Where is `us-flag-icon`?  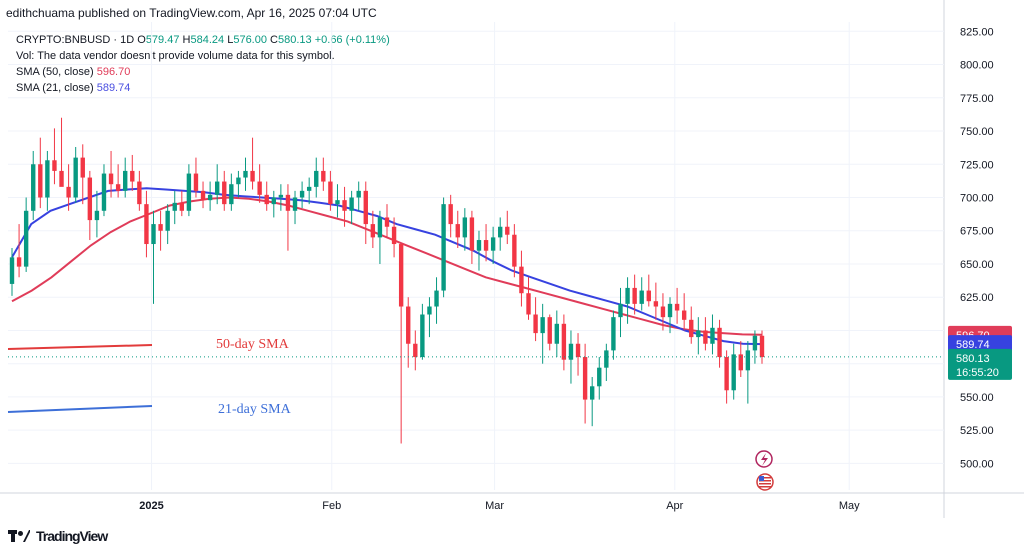
us-flag-icon is located at coordinates (765, 482).